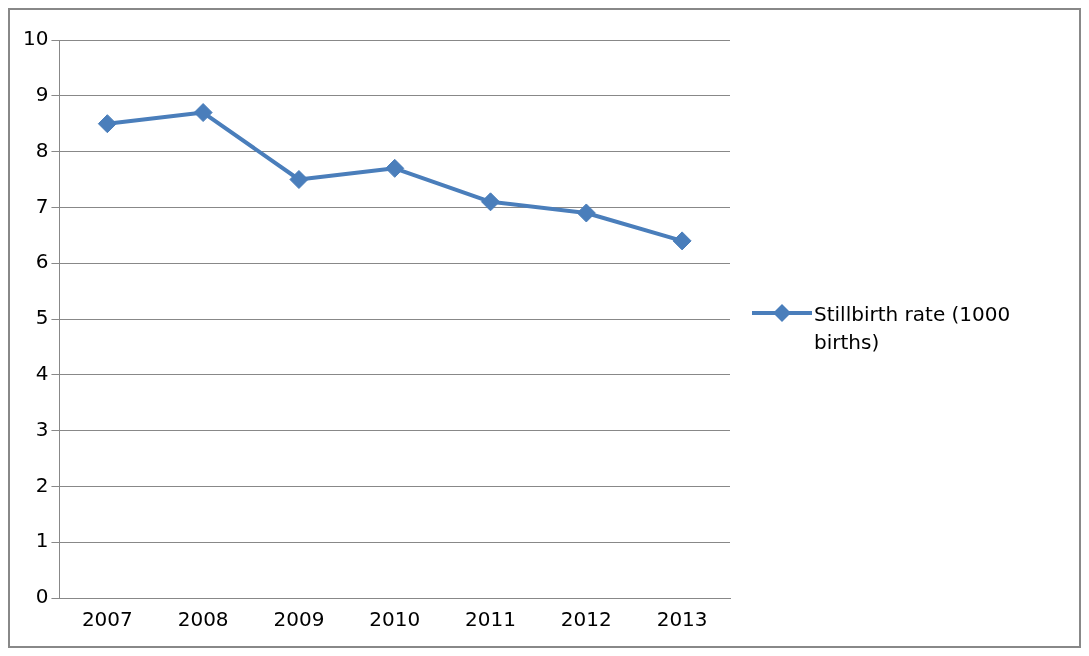 This screenshot has width=1089, height=656. Describe the element at coordinates (203, 619) in the screenshot. I see `x-tick-label: 2008` at that location.